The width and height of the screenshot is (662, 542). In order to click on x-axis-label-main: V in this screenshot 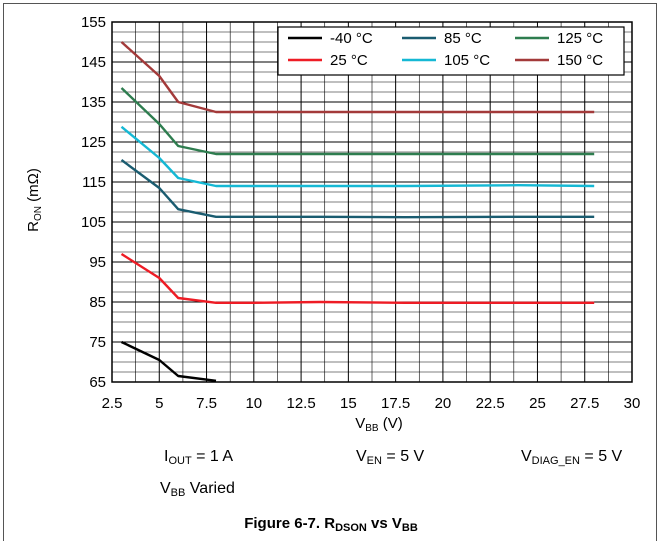, I will do `click(360, 423)`.